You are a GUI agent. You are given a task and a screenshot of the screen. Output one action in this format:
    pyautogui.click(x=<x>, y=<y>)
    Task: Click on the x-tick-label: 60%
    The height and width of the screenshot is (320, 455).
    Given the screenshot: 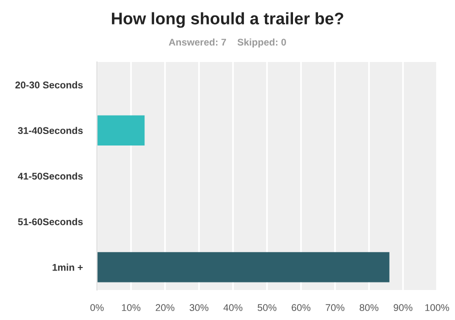 What is the action you would take?
    pyautogui.click(x=301, y=308)
    